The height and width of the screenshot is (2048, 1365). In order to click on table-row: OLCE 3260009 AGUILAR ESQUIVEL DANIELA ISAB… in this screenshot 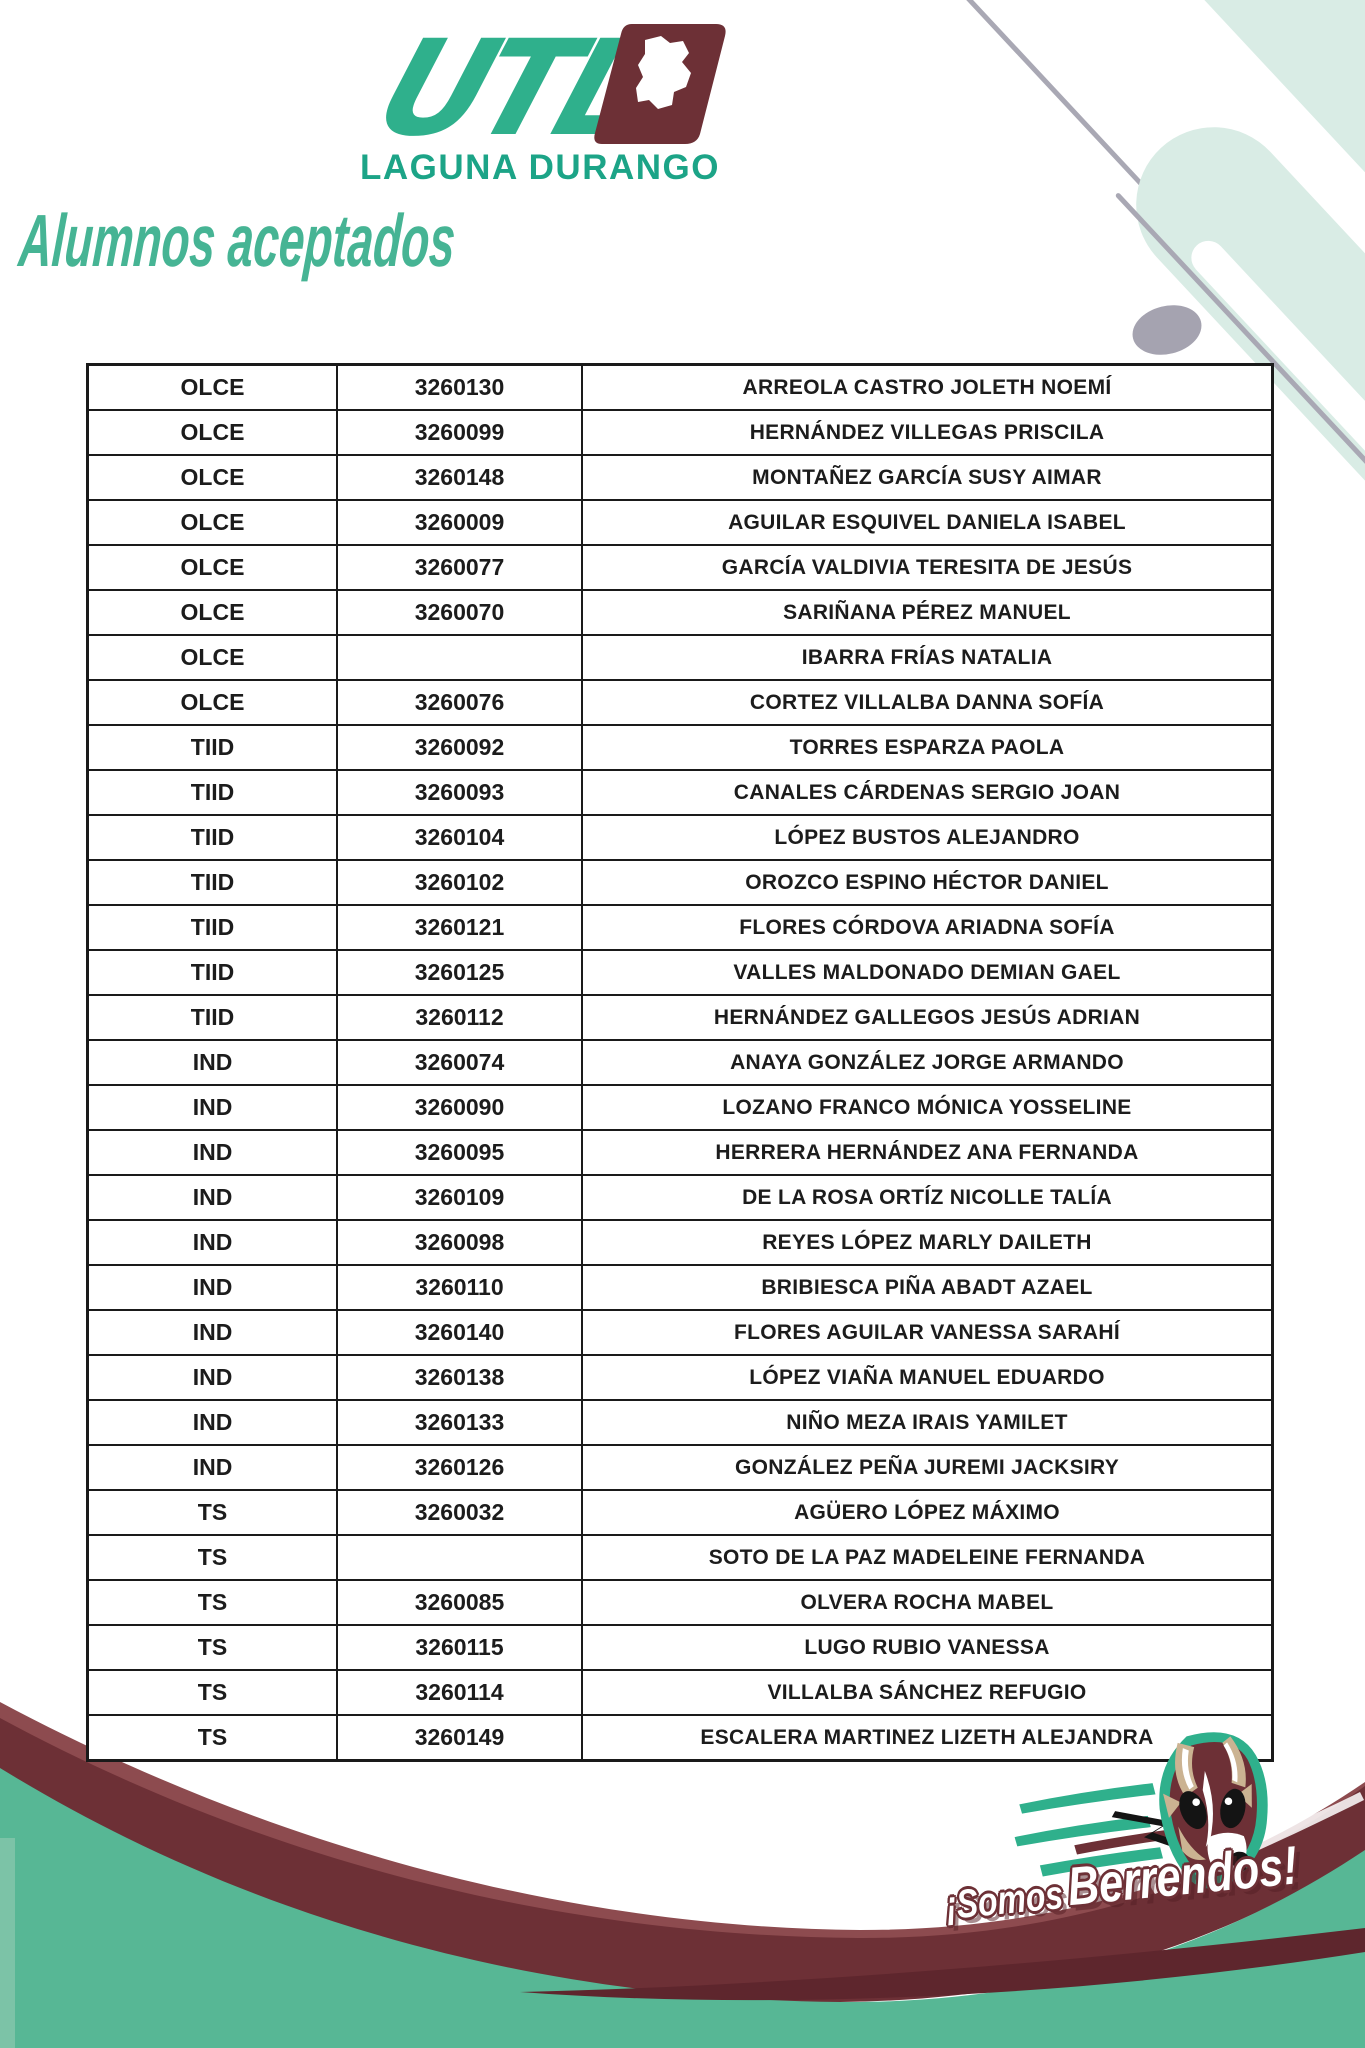, I will do `click(680, 522)`.